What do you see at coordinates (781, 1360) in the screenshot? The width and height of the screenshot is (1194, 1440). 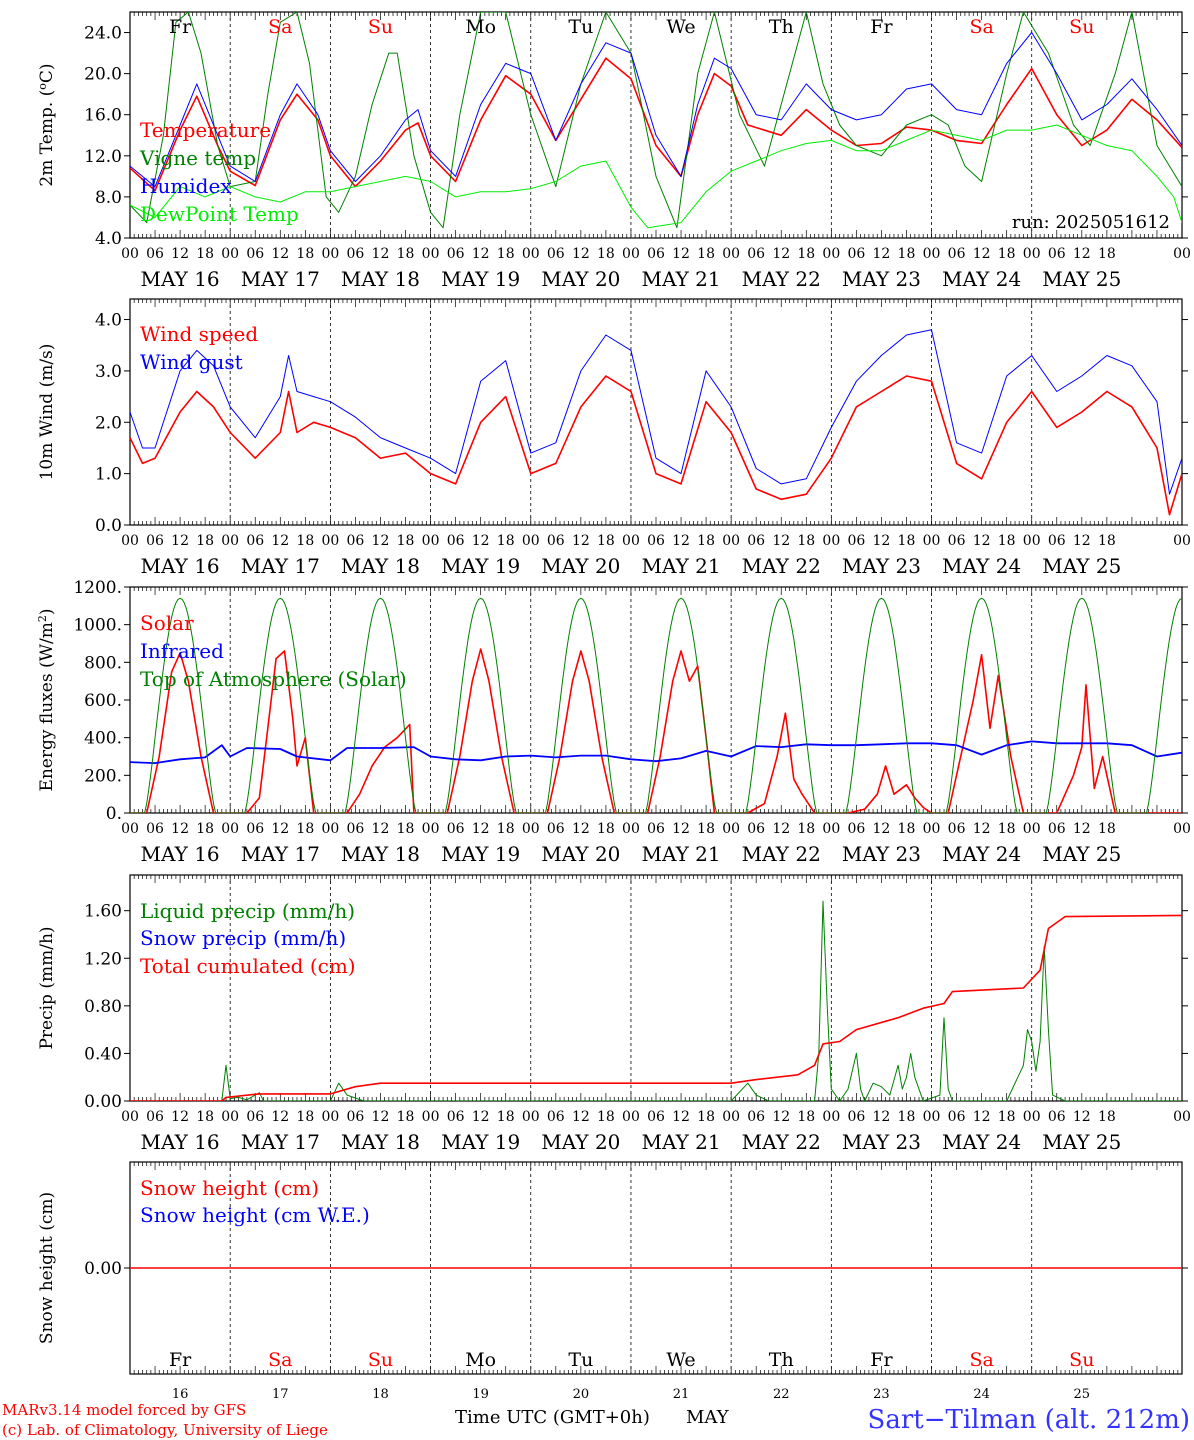 I see `day-name-label: Th` at bounding box center [781, 1360].